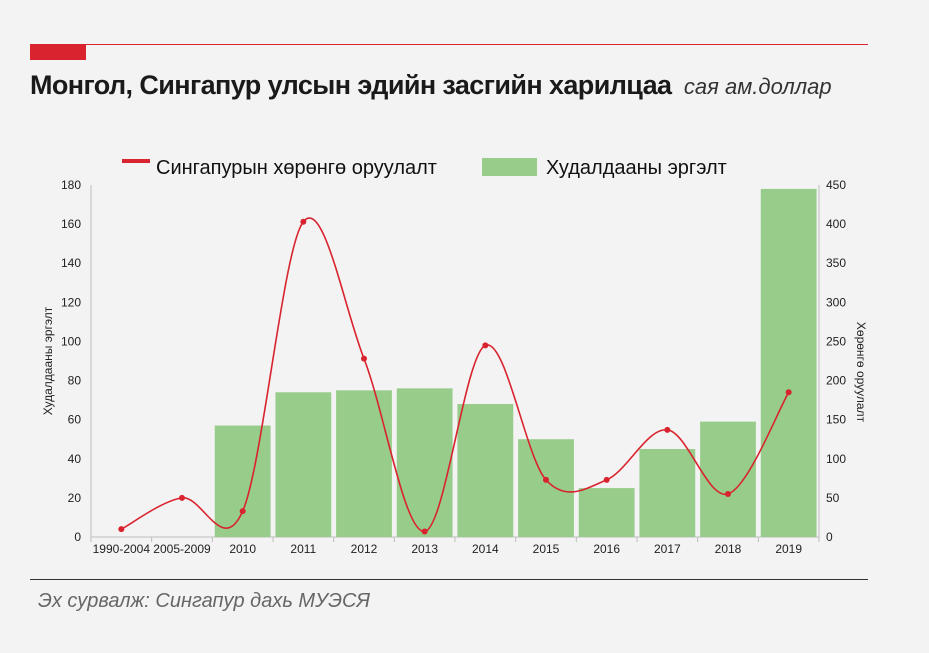  Describe the element at coordinates (833, 498) in the screenshot. I see `y-tick-right: 50` at that location.